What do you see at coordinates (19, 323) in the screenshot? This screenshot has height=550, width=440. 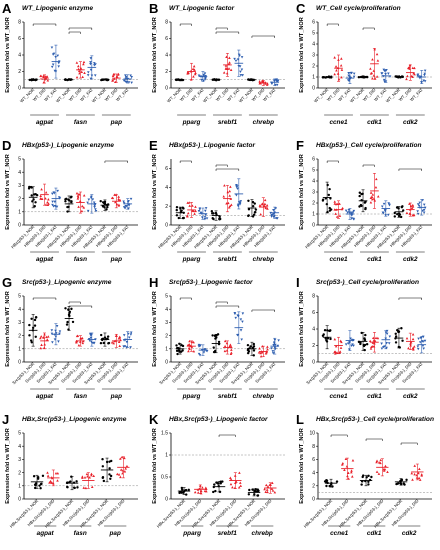 I see `y-tick-label-g: 3` at bounding box center [19, 323].